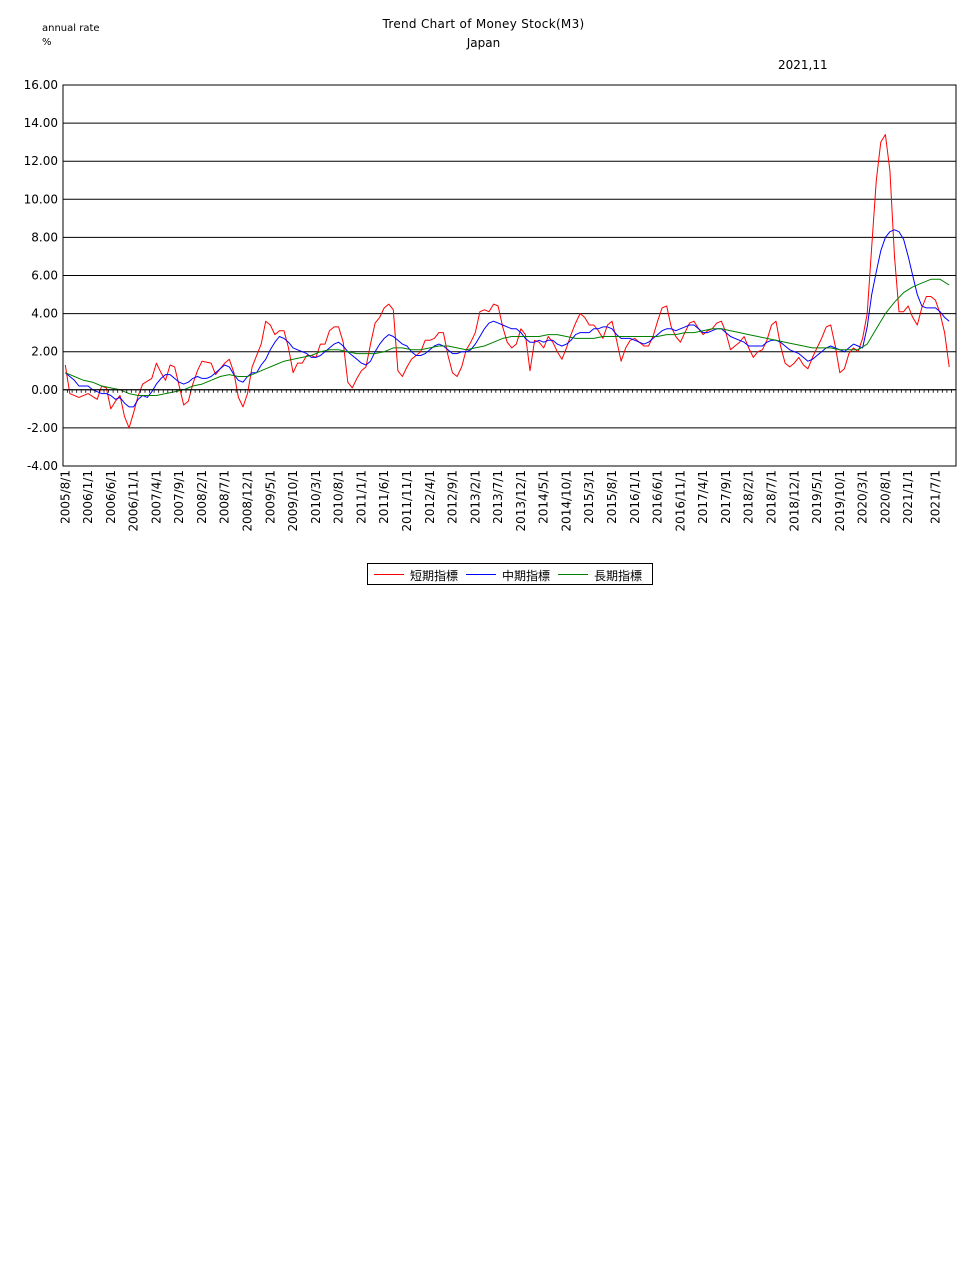  What do you see at coordinates (475, 497) in the screenshot?
I see `x-tick-label: 2013/2/1` at bounding box center [475, 497].